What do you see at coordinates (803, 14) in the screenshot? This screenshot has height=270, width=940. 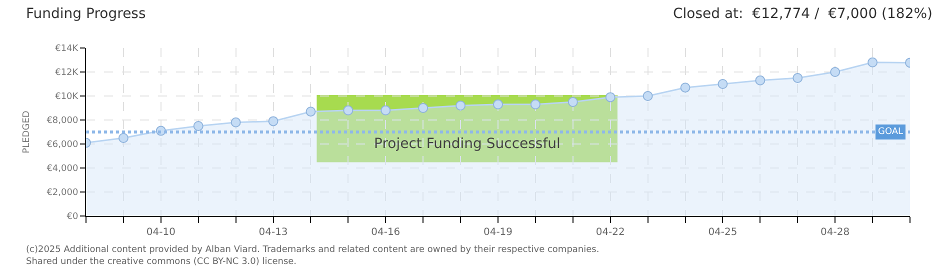 I see `chart-subtitle: Closed at: €12,774 / €7,000 (182%)` at bounding box center [803, 14].